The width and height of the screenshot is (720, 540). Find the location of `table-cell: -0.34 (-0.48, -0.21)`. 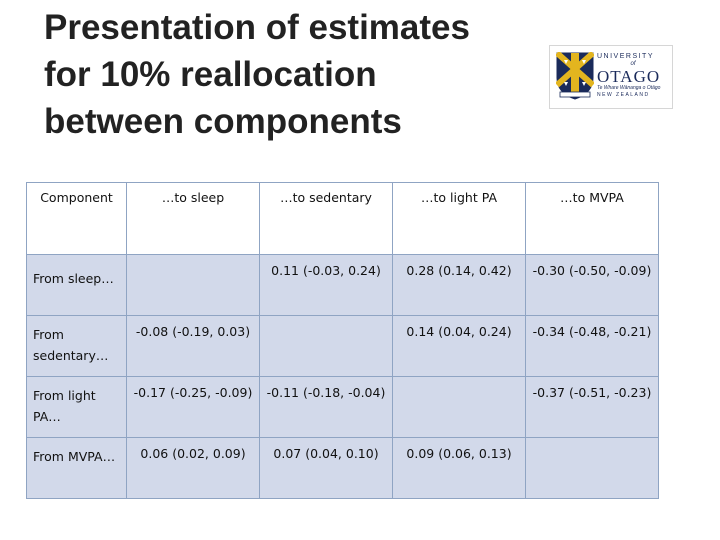

table-cell: -0.34 (-0.48, -0.21) is located at coordinates (592, 346).